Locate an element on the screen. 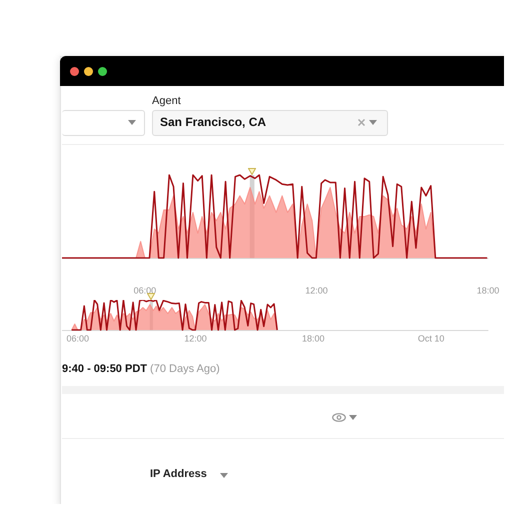  text: (70 Days Ago) is located at coordinates (185, 369).